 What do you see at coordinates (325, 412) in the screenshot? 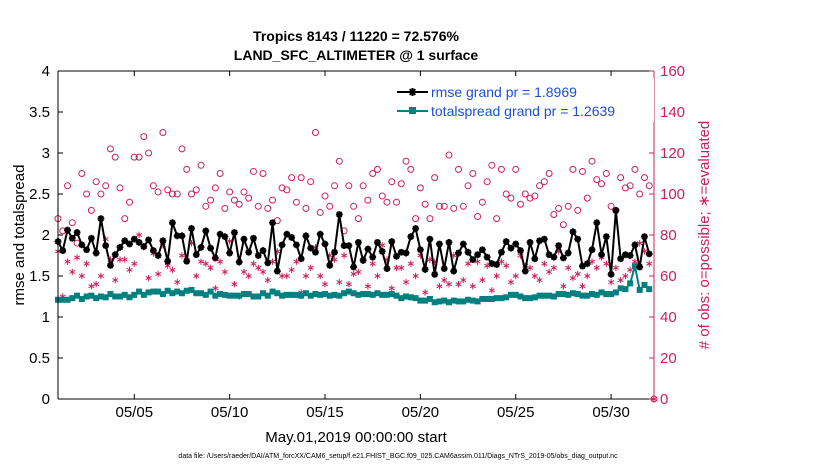
I see `x-tick-label: 05/15` at bounding box center [325, 412].